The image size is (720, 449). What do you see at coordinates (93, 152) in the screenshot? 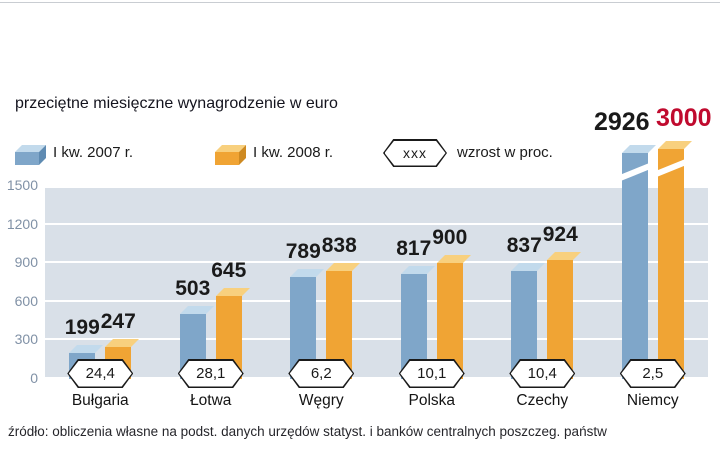
I see `legend-label-2007: I kw. 2007 r.` at bounding box center [93, 152].